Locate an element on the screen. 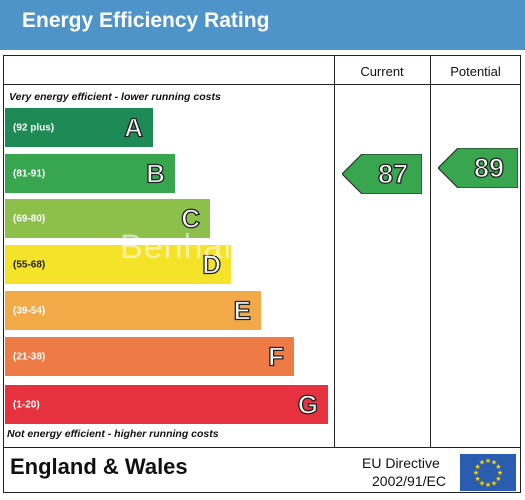 The height and width of the screenshot is (500, 525). column-current-label: Current is located at coordinates (382, 71).